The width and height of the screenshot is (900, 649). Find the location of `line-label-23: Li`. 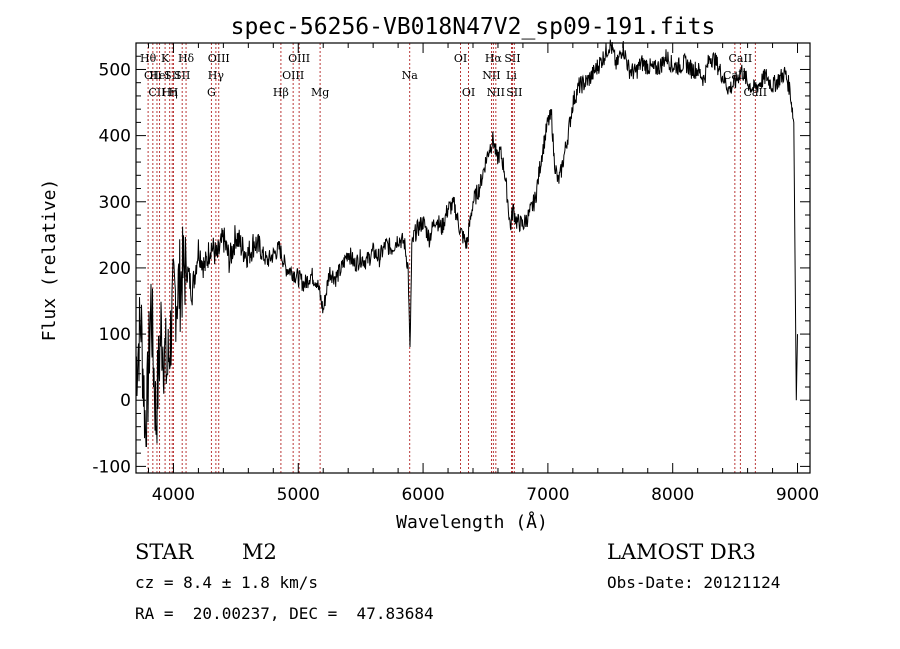

line-label-23: Li is located at coordinates (511, 75).